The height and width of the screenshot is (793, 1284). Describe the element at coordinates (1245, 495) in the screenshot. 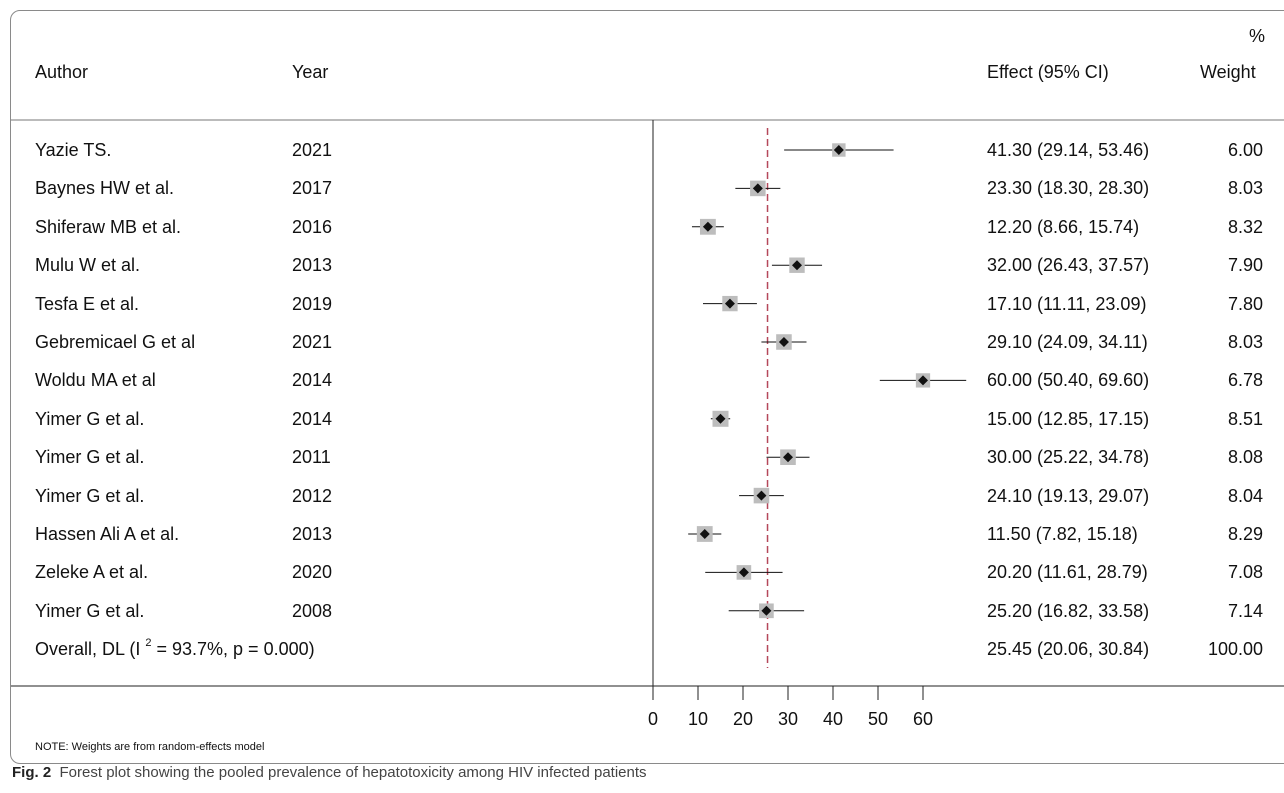

I see `study-weight: 8.04` at that location.